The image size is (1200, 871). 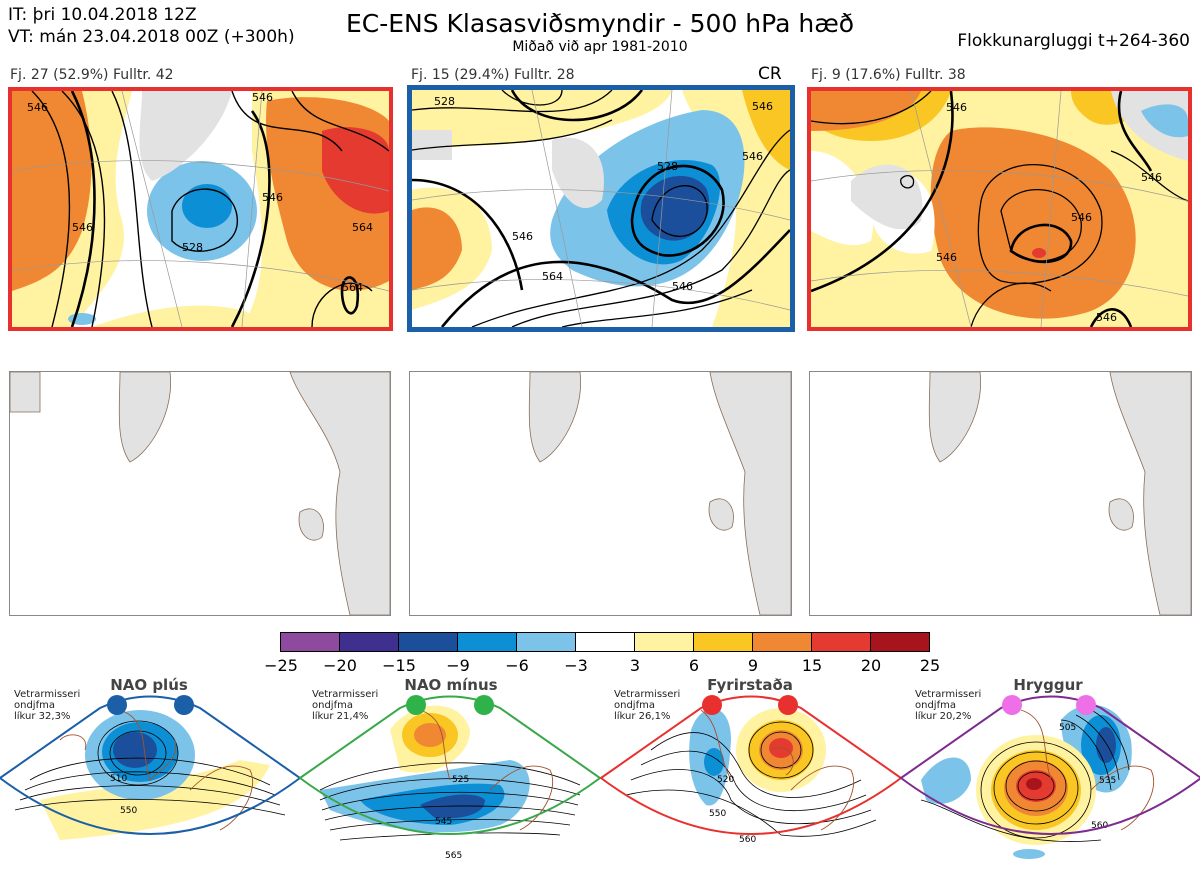 What do you see at coordinates (151, 767) in the screenshot?
I see `regime-map-nao-plus: 510 550` at bounding box center [151, 767].